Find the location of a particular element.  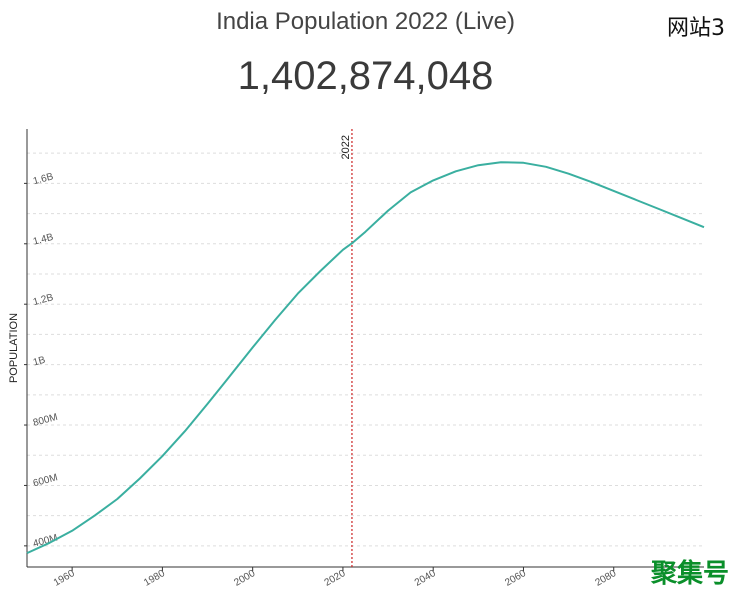

site-tag: 网站3 is located at coordinates (696, 28).